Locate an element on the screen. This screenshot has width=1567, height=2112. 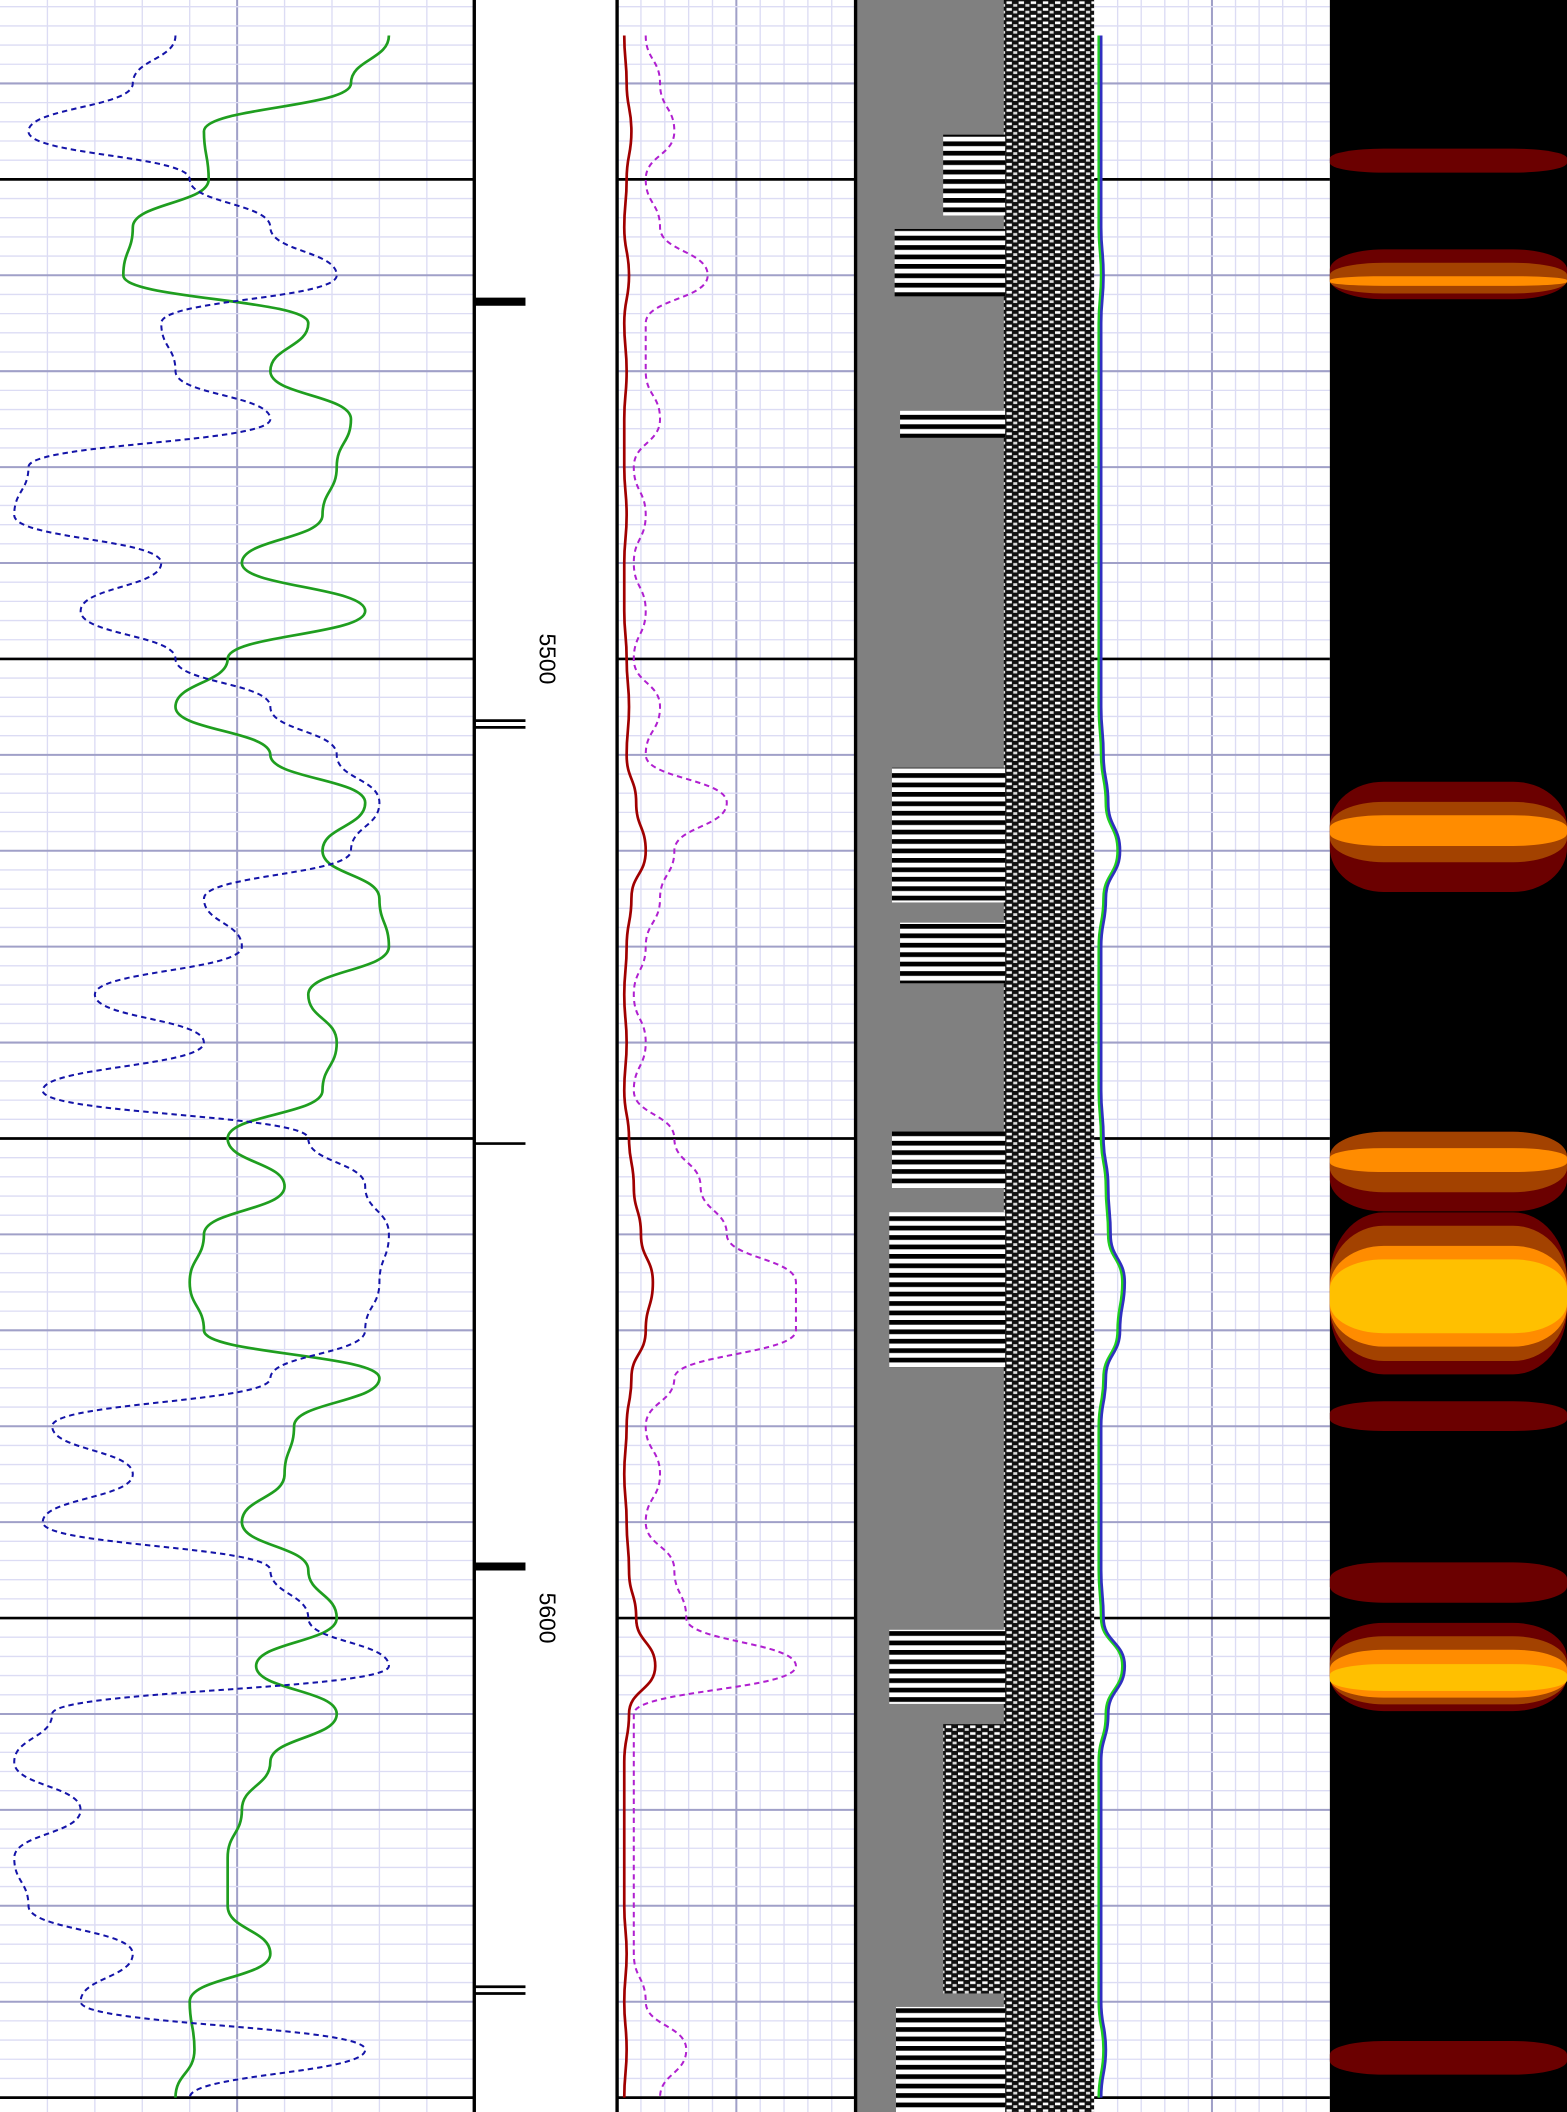
heatmap is located at coordinates (1448, 1111).